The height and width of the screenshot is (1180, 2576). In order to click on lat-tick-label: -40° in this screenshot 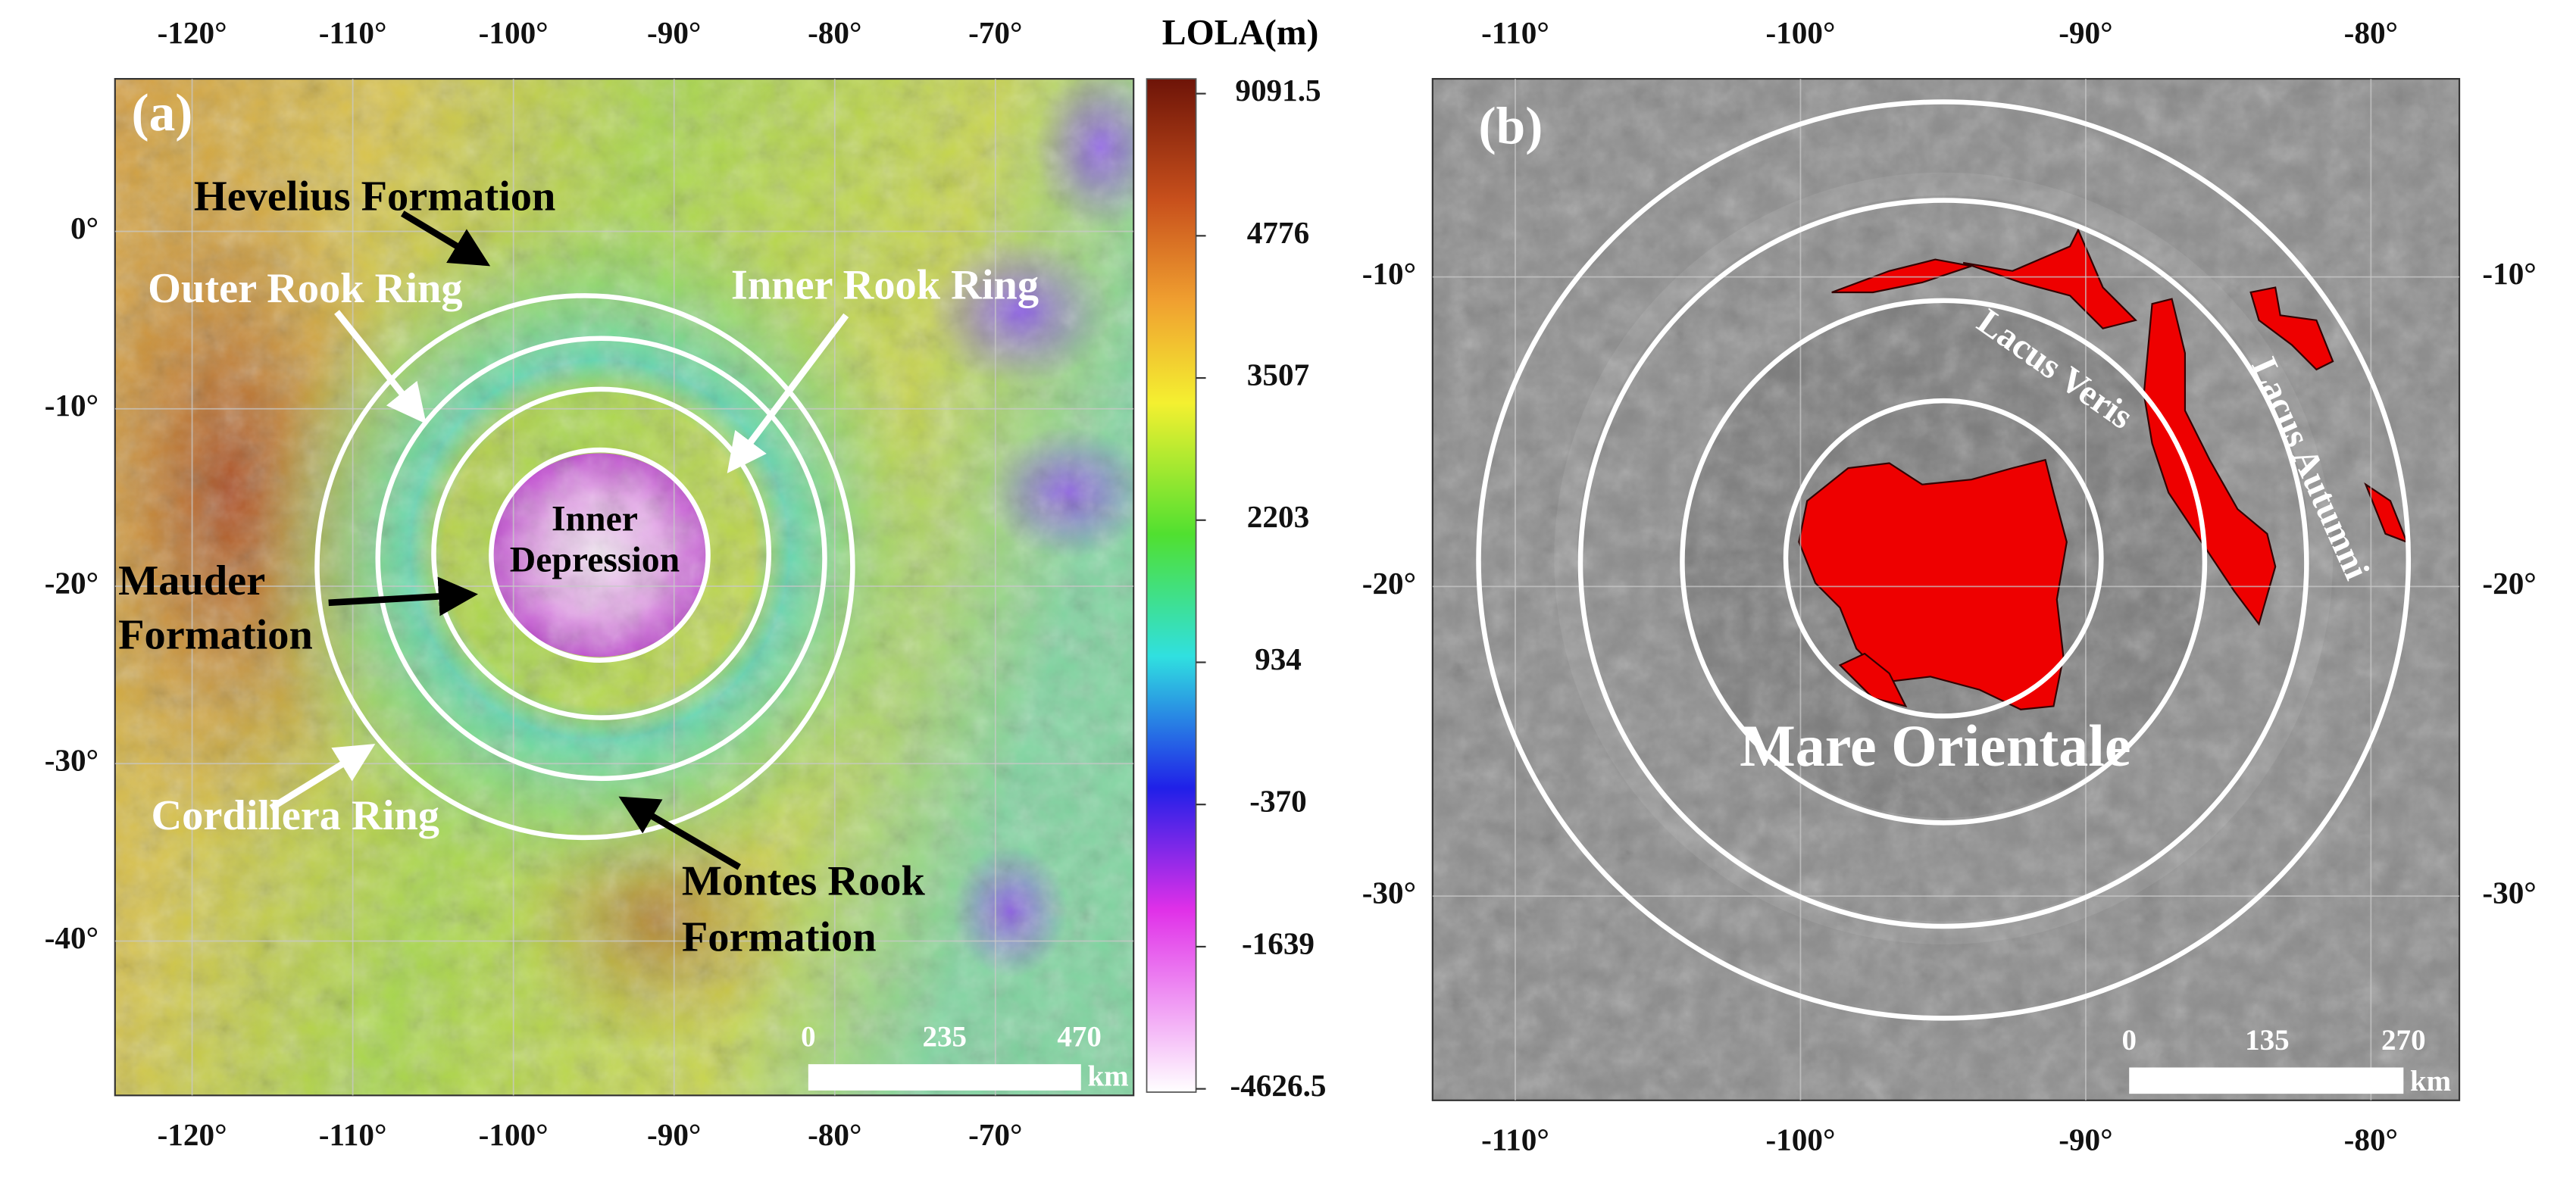, I will do `click(71, 937)`.